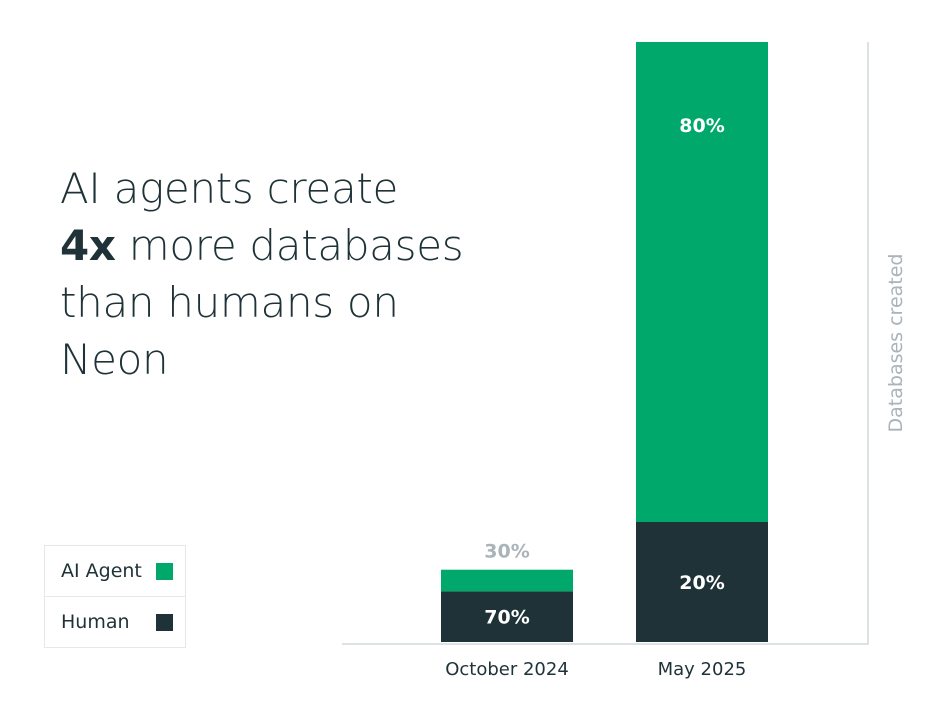 Image resolution: width=952 pixels, height=708 pixels. What do you see at coordinates (164, 622) in the screenshot?
I see `legend-swatch-human` at bounding box center [164, 622].